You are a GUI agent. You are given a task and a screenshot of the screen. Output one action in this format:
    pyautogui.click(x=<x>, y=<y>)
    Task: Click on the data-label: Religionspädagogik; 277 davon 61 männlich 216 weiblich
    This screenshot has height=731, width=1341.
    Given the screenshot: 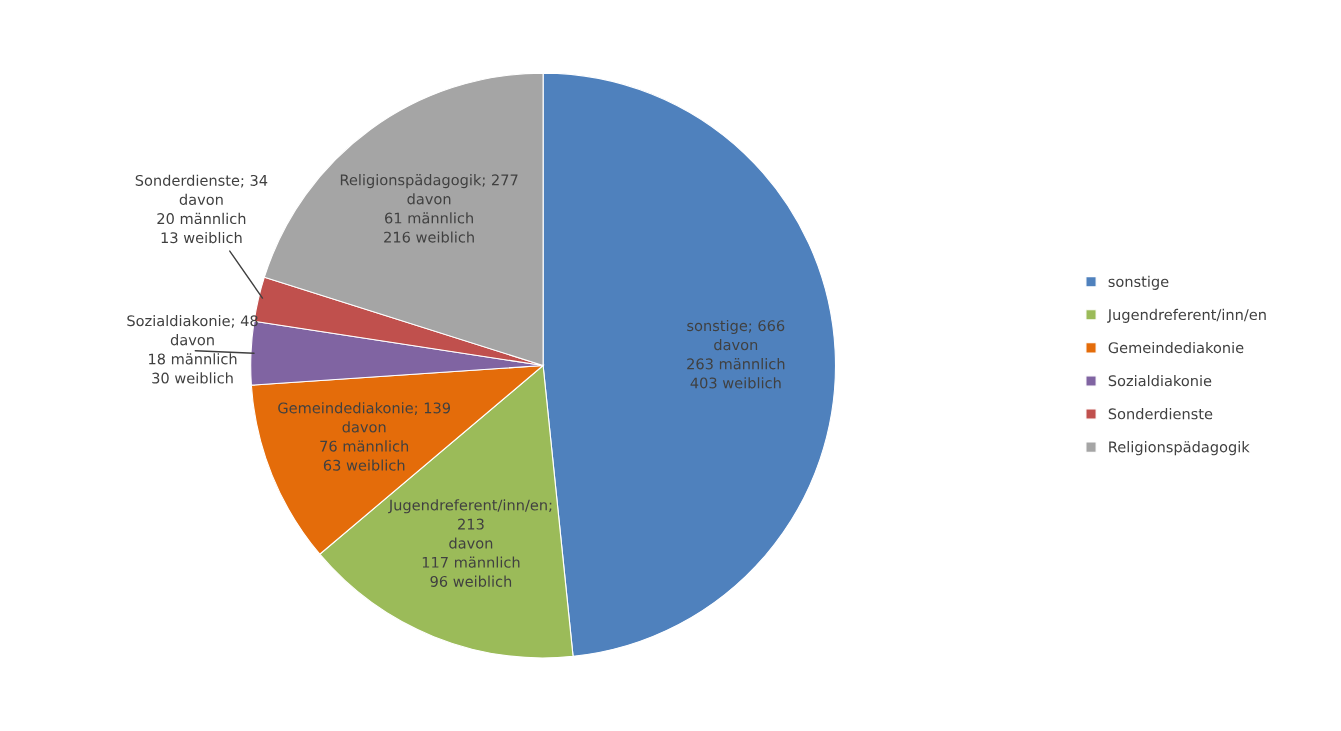 What is the action you would take?
    pyautogui.click(x=429, y=208)
    